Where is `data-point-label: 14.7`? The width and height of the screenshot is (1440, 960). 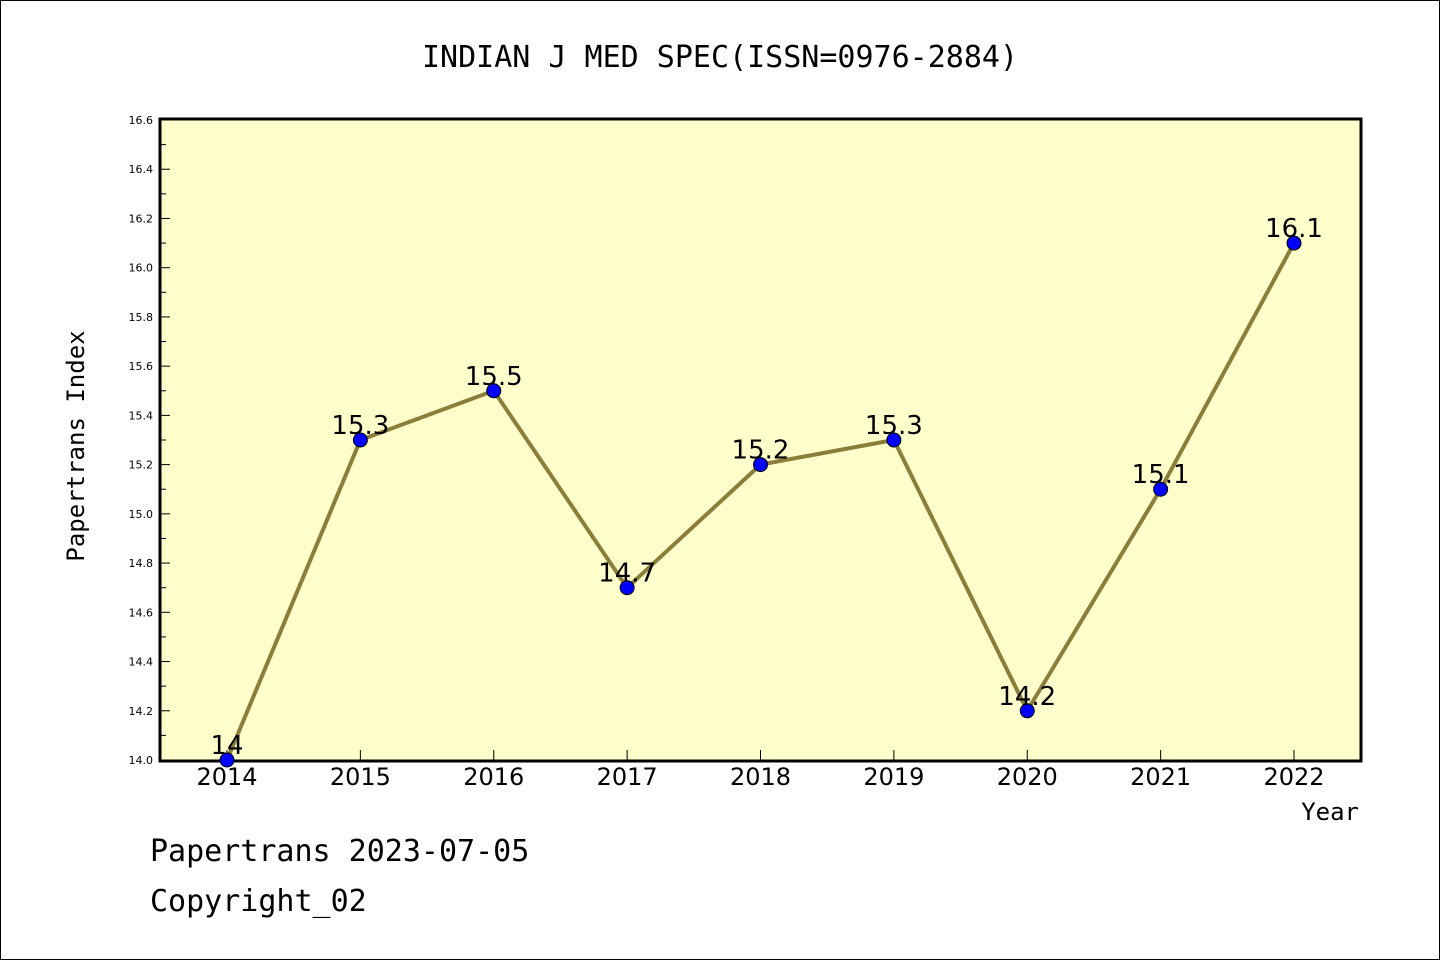
data-point-label: 14.7 is located at coordinates (627, 574).